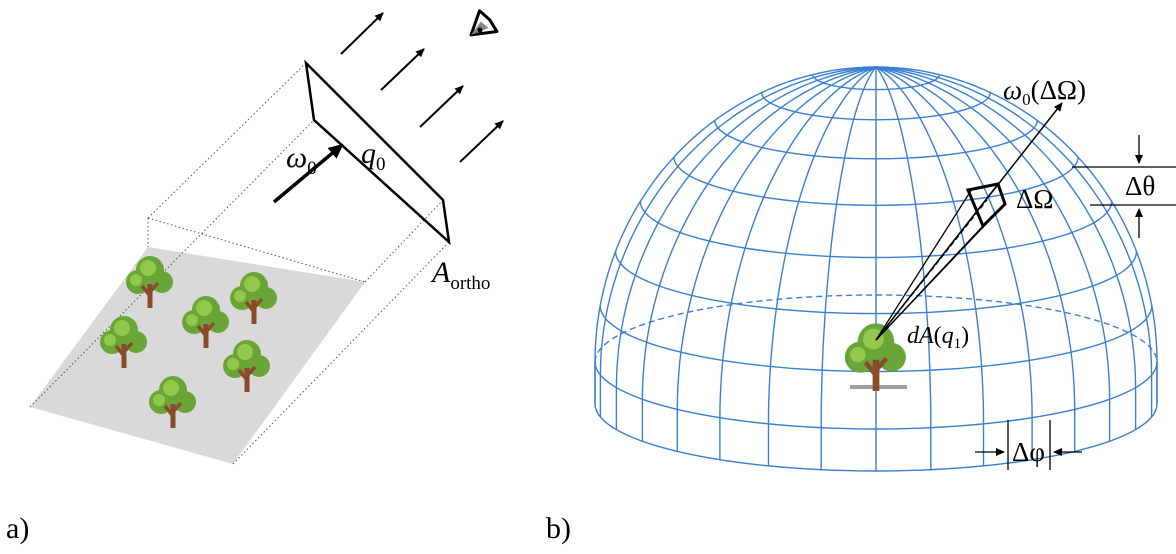  I want to click on dA-q1-label: dA(q1), so click(938, 337).